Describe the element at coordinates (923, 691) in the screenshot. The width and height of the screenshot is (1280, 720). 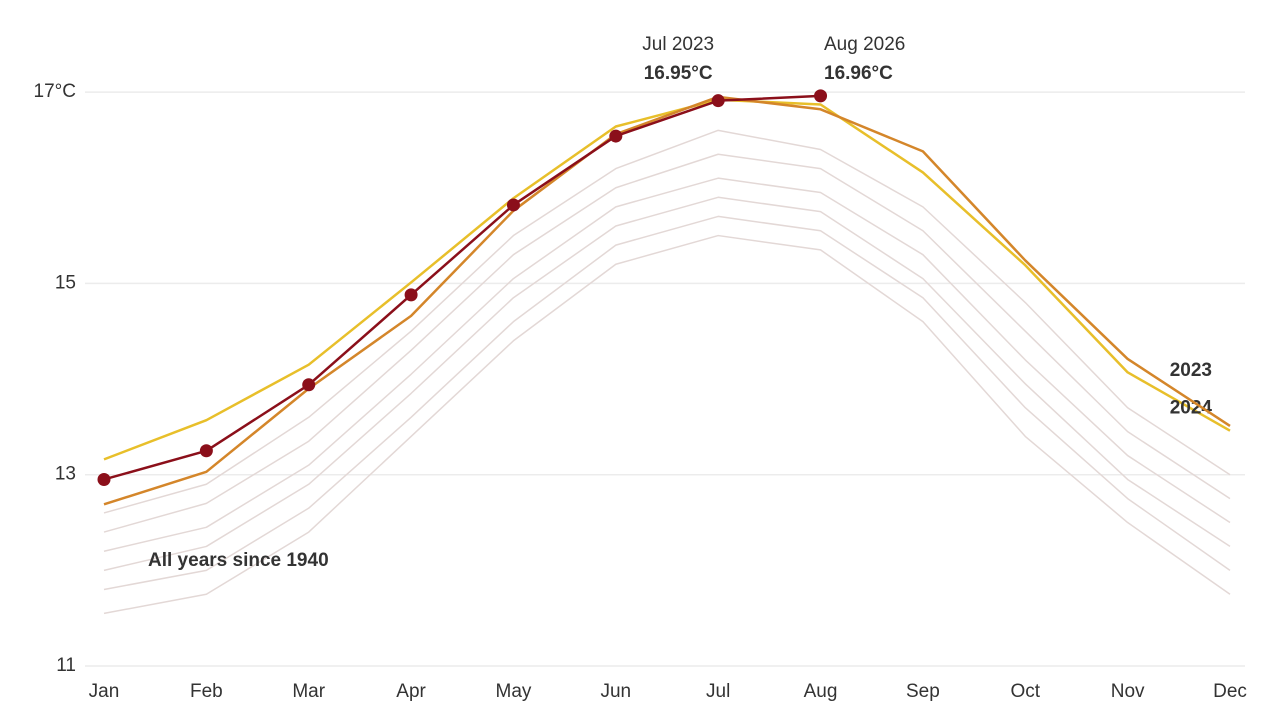
I see `x-tick-label: Sep` at that location.